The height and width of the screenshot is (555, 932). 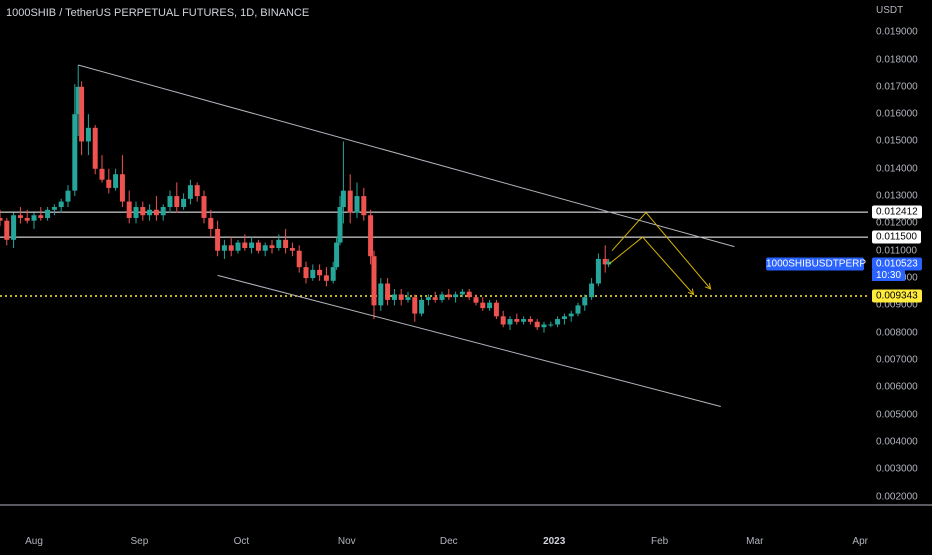 What do you see at coordinates (659, 541) in the screenshot?
I see `x-tick-label: Feb` at bounding box center [659, 541].